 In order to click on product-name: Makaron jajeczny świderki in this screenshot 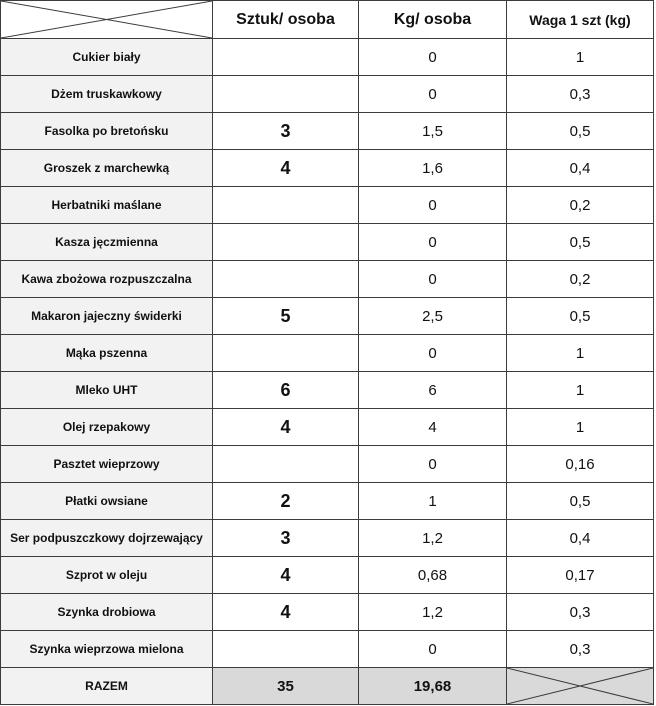, I will do `click(106, 316)`.